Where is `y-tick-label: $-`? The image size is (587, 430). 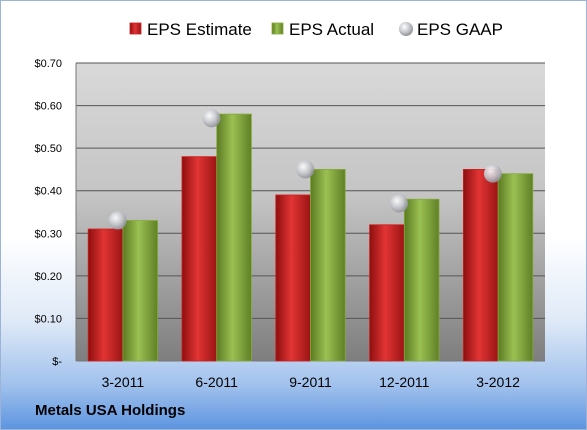
y-tick-label: $- is located at coordinates (57, 362).